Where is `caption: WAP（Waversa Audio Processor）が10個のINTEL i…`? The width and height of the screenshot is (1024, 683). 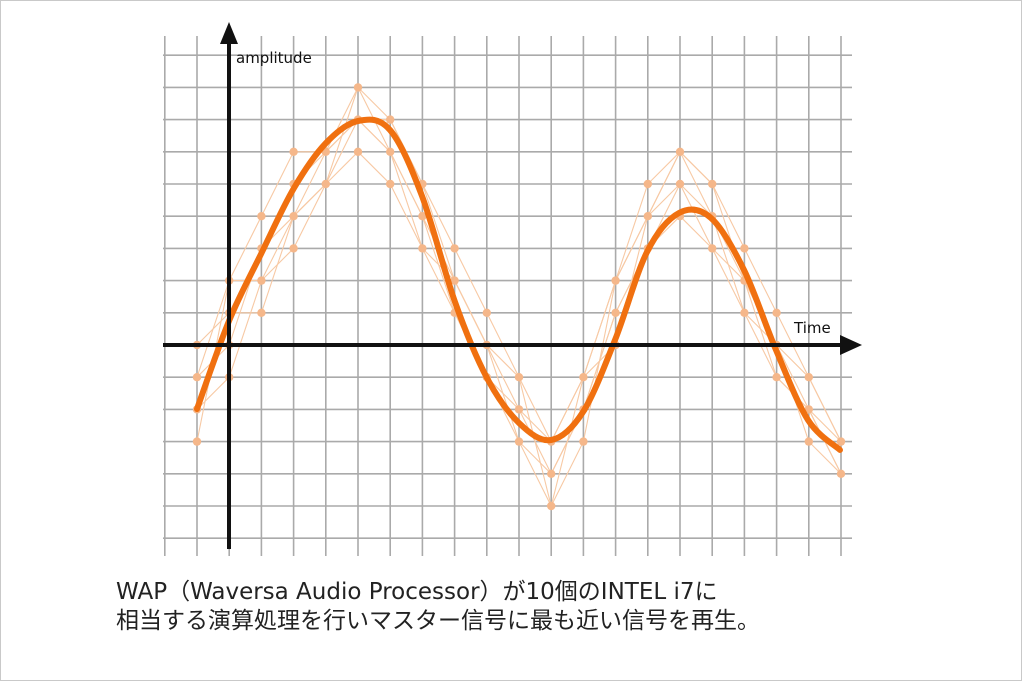
caption: WAP（Waversa Audio Processor）が10個のINTEL i… is located at coordinates (556, 607).